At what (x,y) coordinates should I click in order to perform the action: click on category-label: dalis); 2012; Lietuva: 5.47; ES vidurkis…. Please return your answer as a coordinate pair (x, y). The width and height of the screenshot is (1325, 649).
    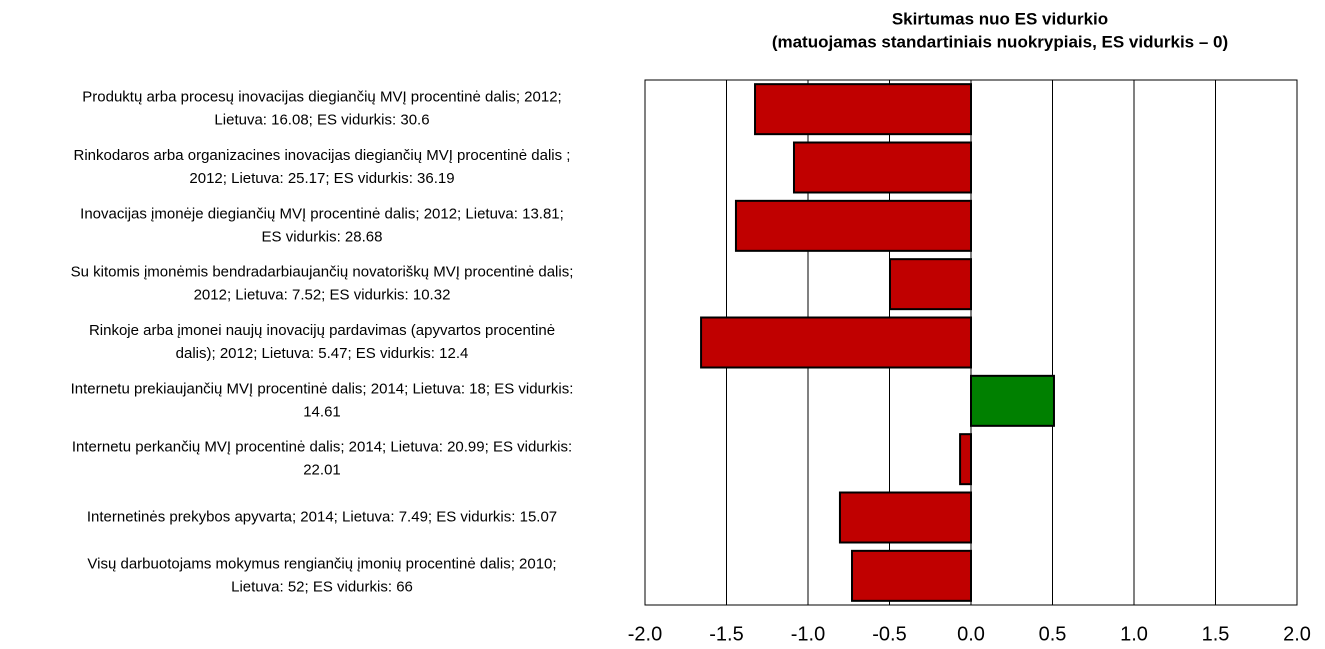
    Looking at the image, I should click on (322, 353).